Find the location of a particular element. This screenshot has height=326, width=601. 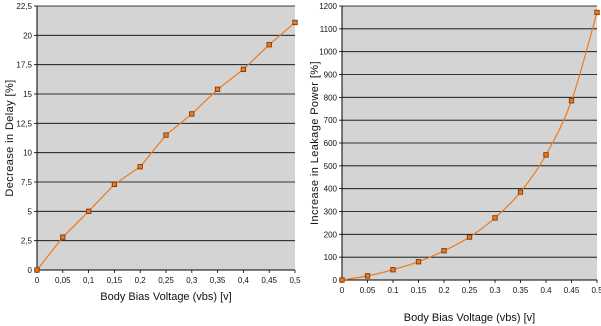

x-tick-label-2: 0,1 is located at coordinates (89, 280).